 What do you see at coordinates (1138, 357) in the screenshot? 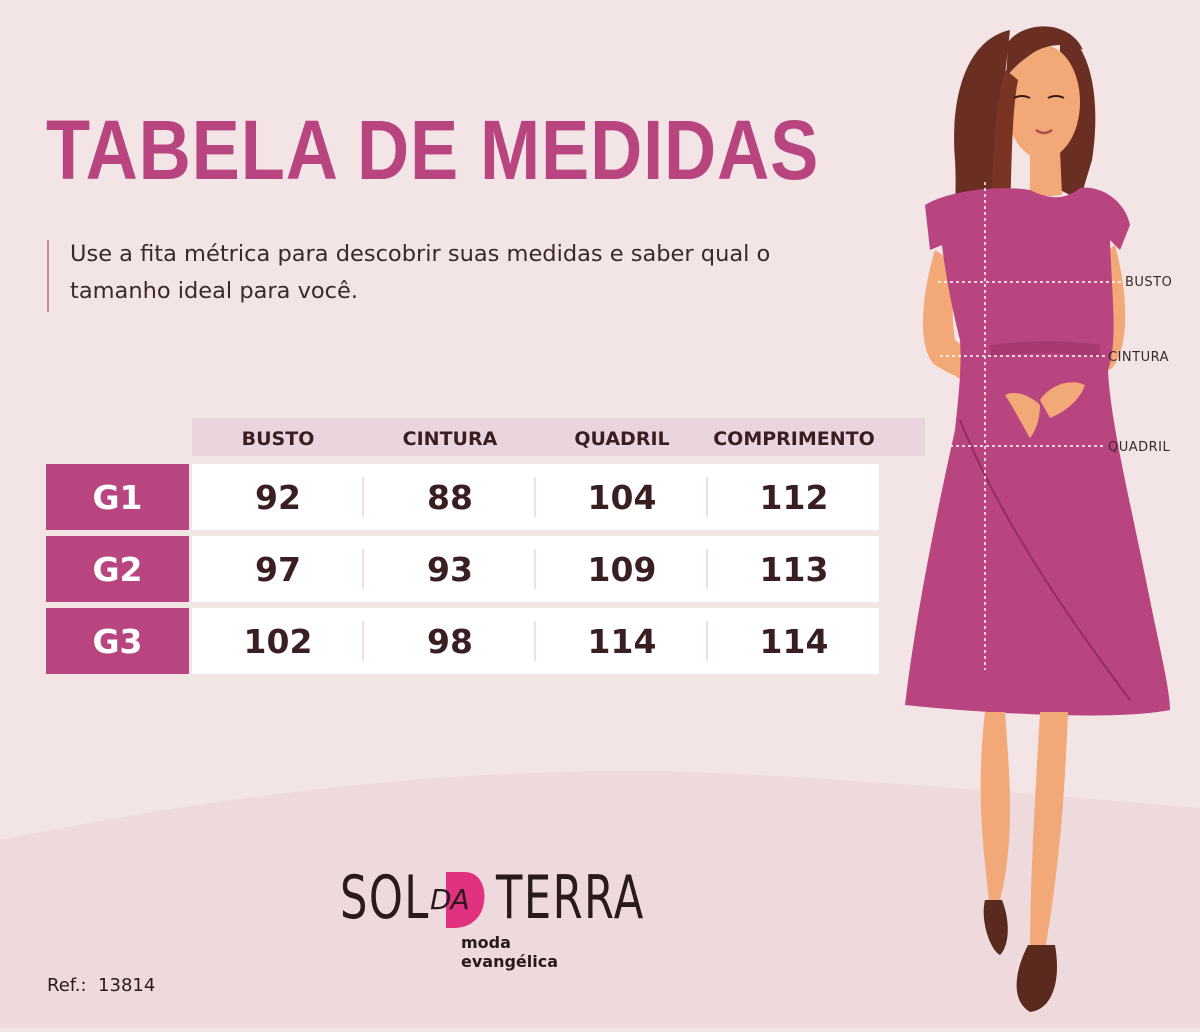
I see `measure-label-waist: CINTURA` at bounding box center [1138, 357].